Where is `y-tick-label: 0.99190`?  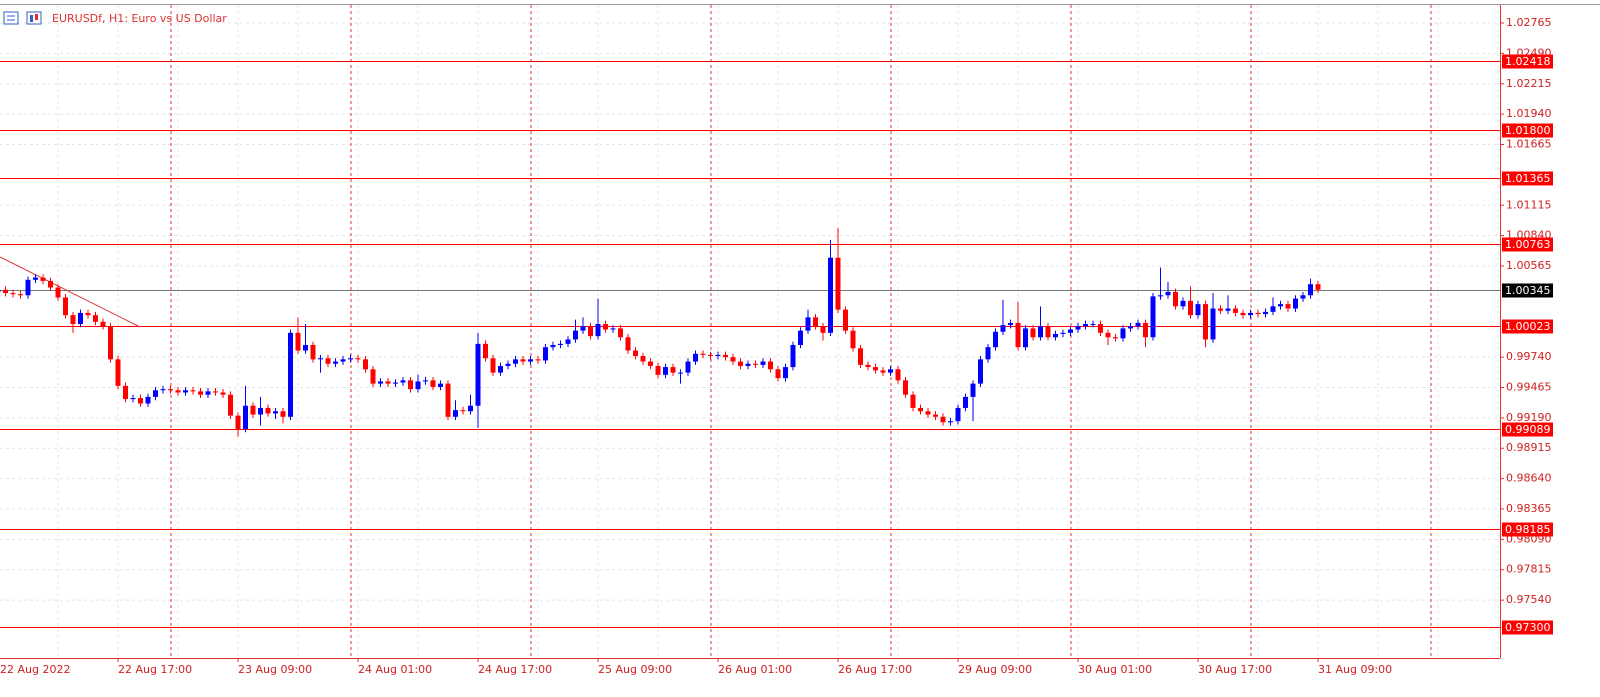 y-tick-label: 0.99190 is located at coordinates (1529, 417).